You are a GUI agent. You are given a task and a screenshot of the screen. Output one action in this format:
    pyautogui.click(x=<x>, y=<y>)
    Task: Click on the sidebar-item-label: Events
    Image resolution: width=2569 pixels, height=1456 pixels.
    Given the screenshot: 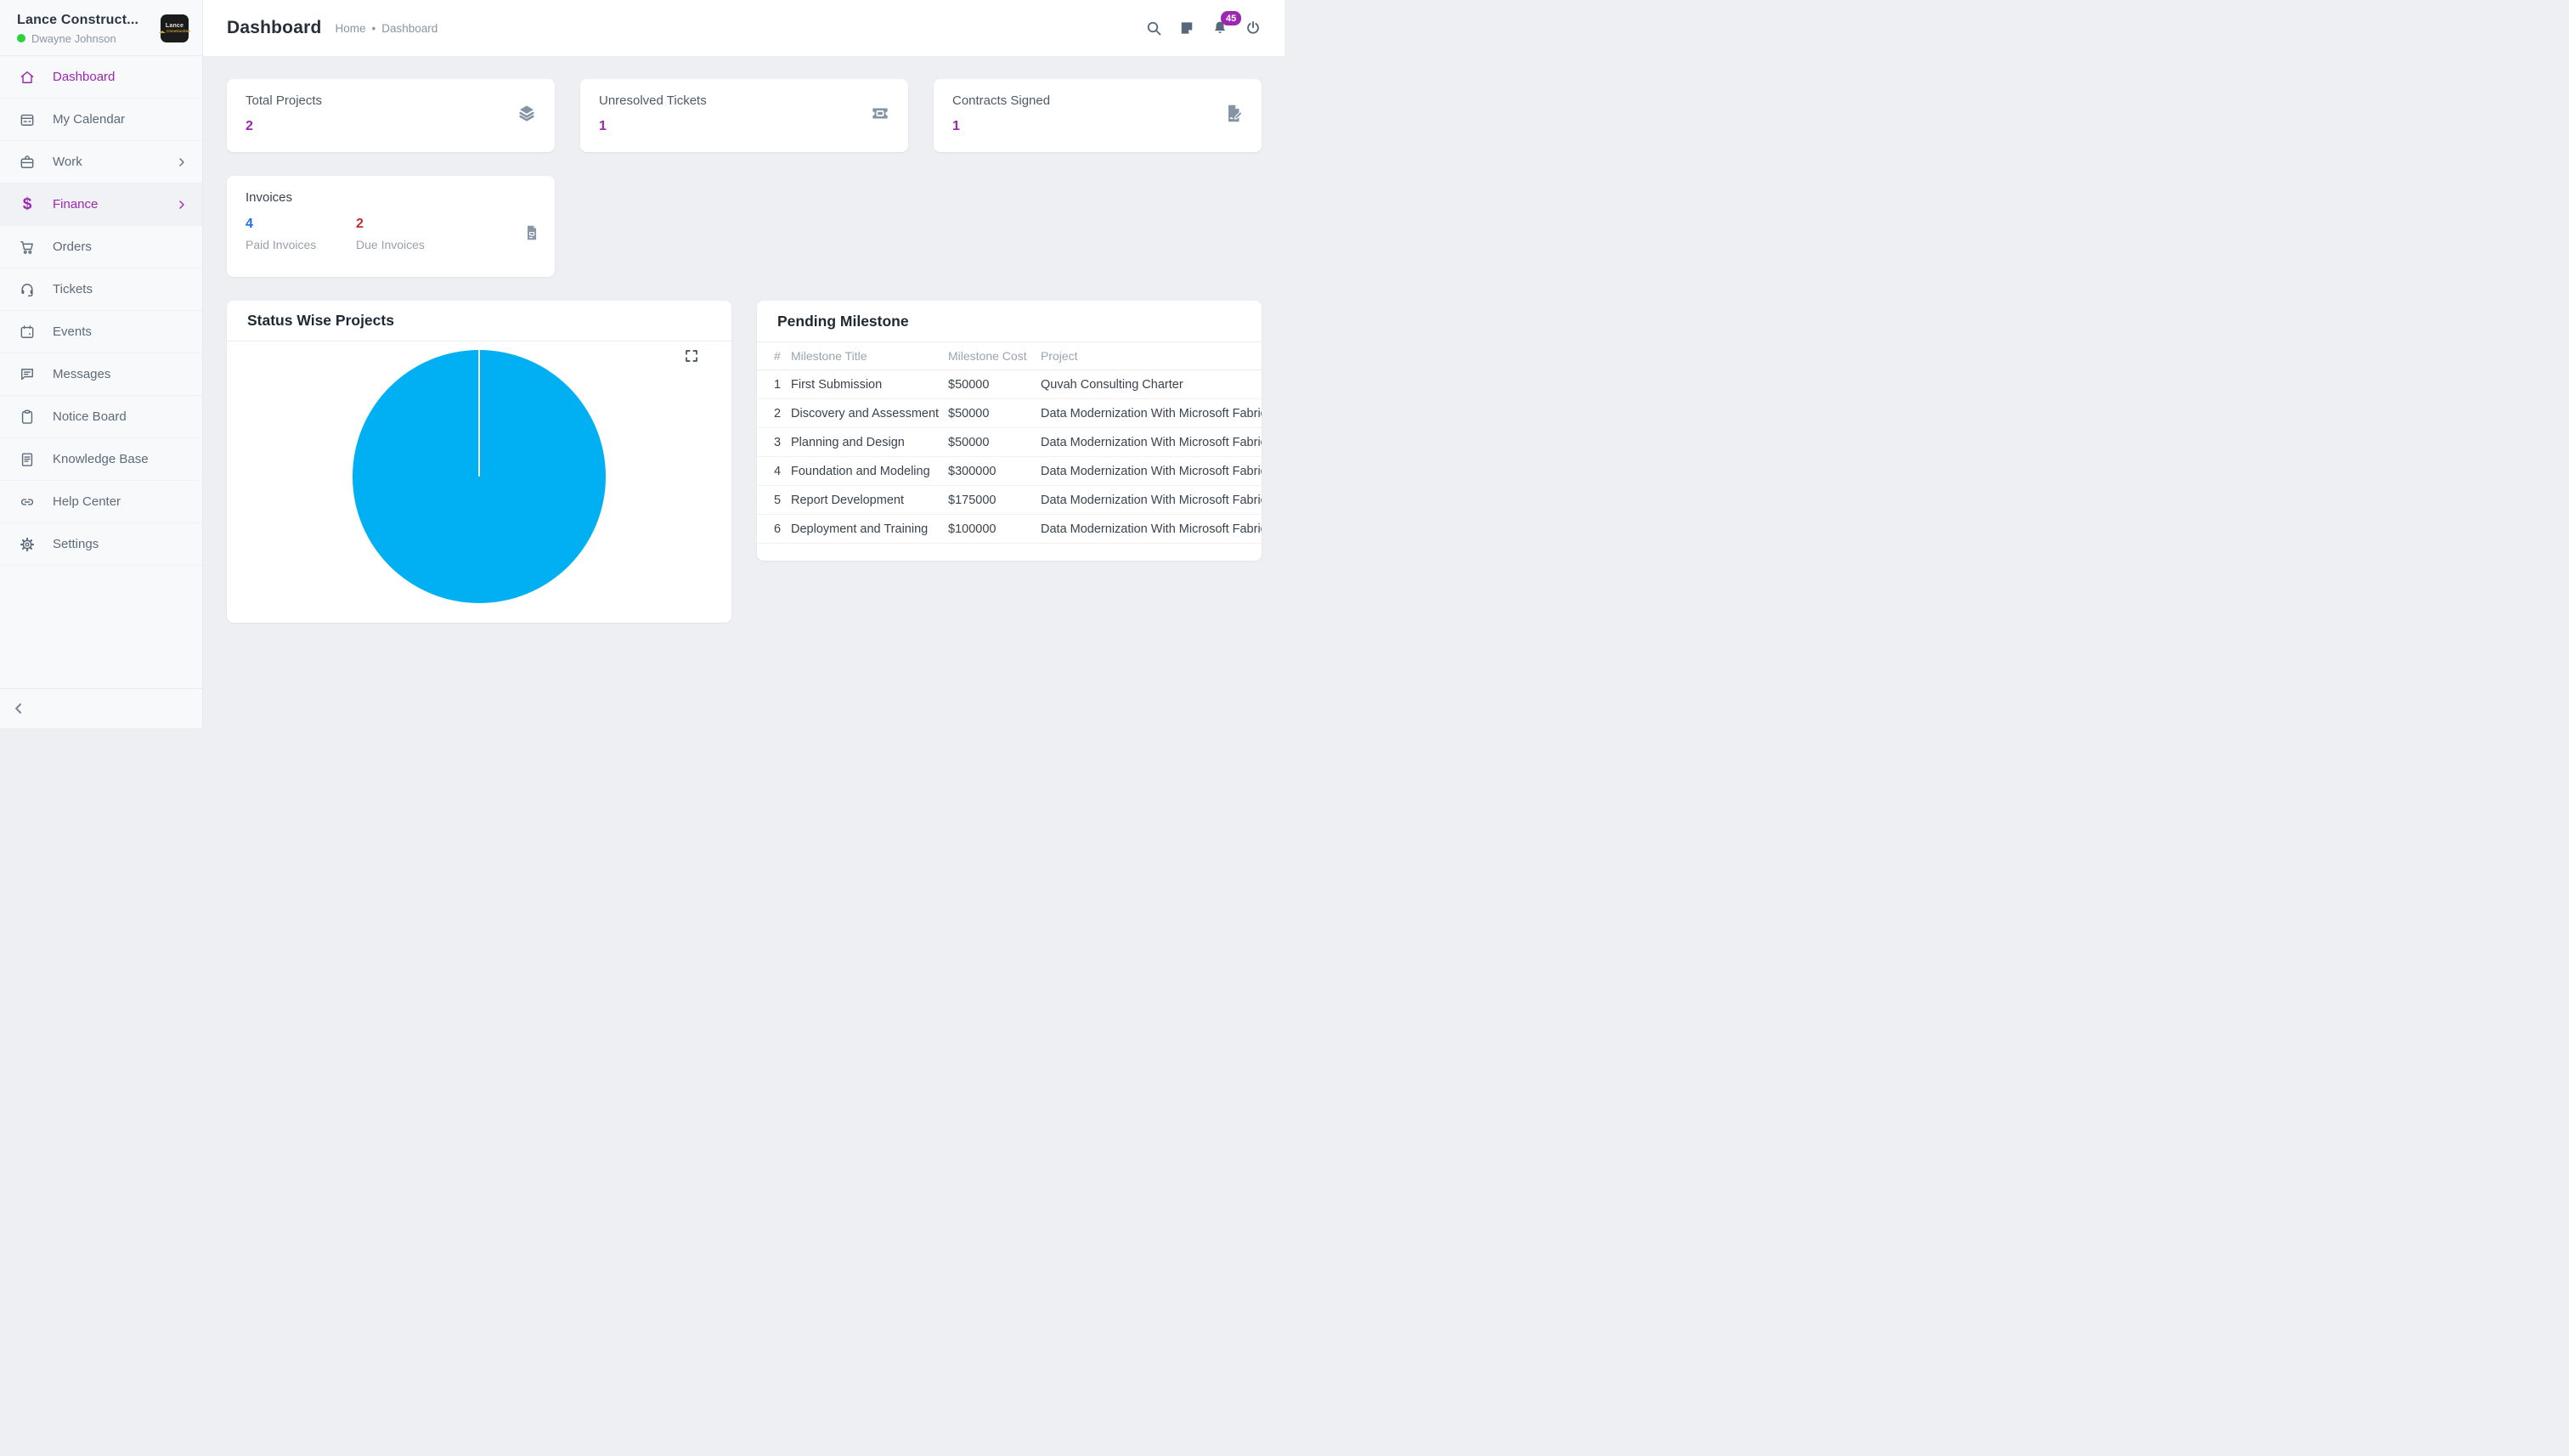 What is the action you would take?
    pyautogui.click(x=72, y=332)
    